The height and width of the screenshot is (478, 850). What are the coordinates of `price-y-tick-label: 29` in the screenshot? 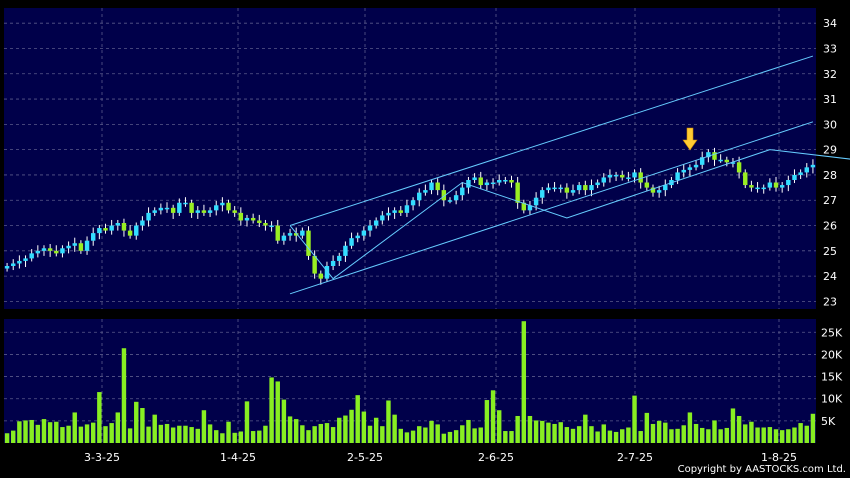 It's located at (830, 150).